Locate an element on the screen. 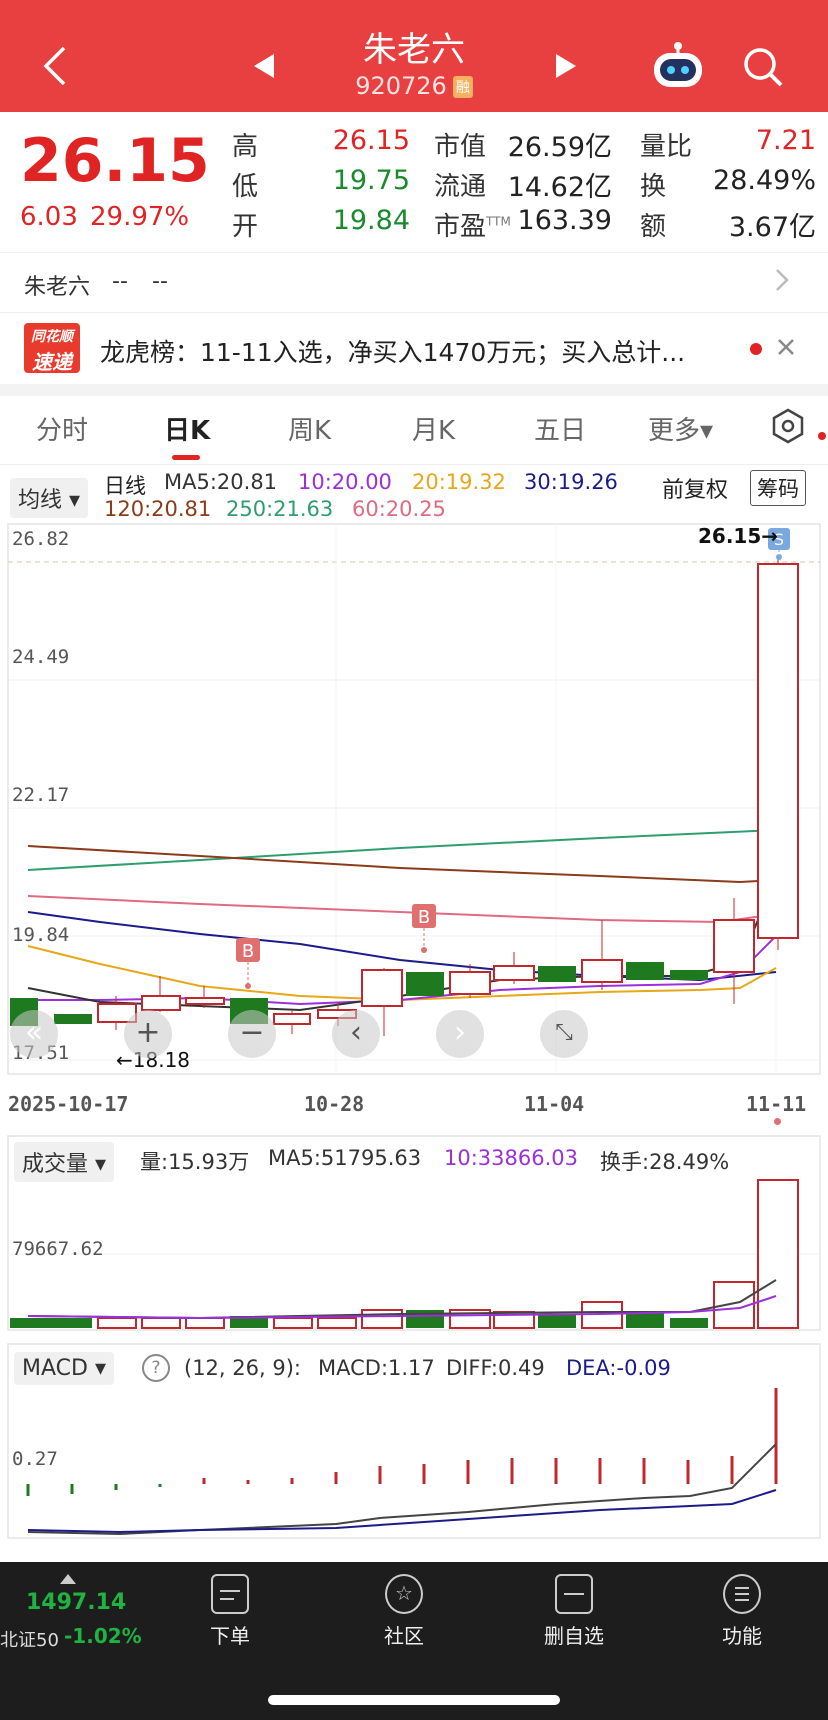 Image resolution: width=828 pixels, height=1720 pixels. ma20-line is located at coordinates (402, 973).